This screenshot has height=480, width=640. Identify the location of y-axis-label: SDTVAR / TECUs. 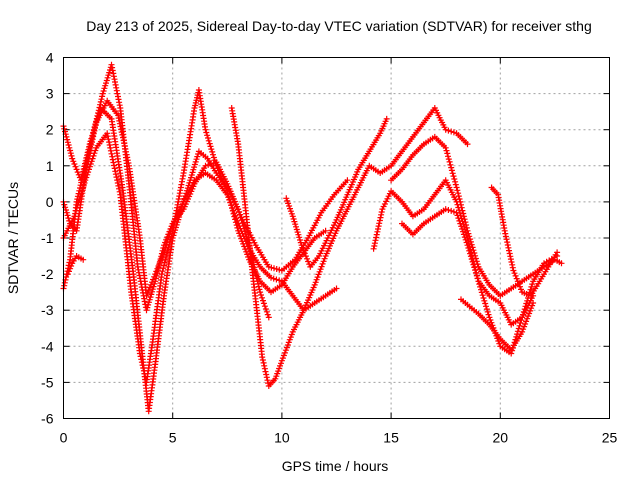
(13, 238).